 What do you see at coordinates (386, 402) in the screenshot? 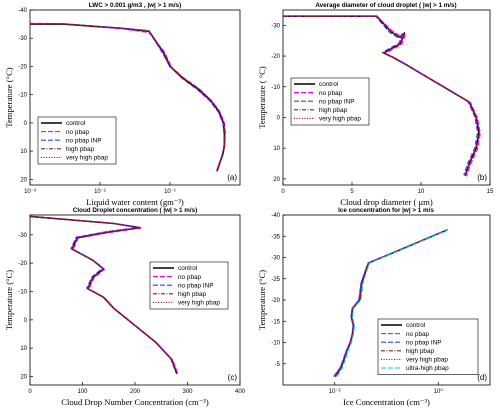
I see `x-axis-label: Ice Concentration (cm⁻³)` at bounding box center [386, 402].